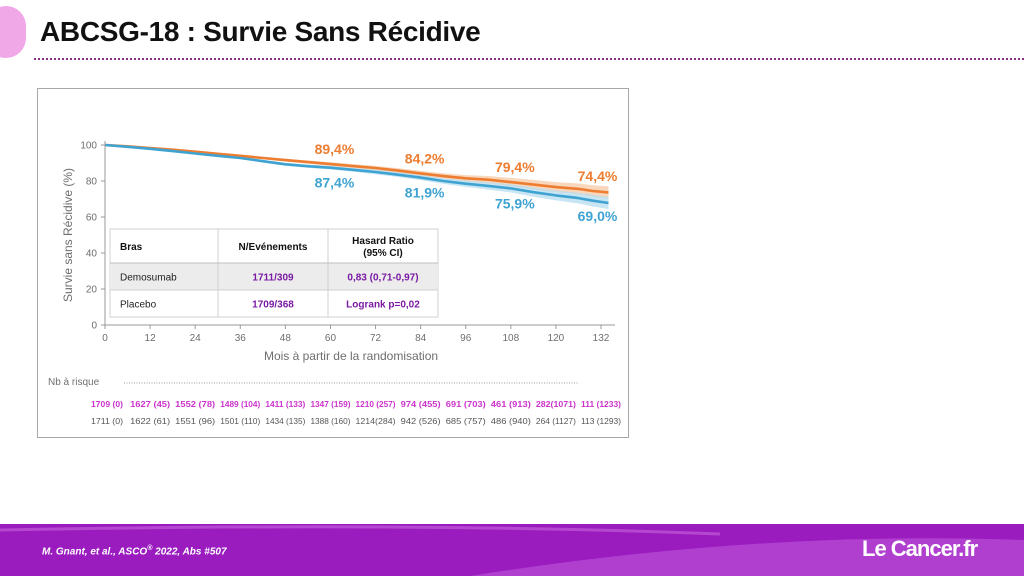  I want to click on x-tick-label: 48, so click(286, 338).